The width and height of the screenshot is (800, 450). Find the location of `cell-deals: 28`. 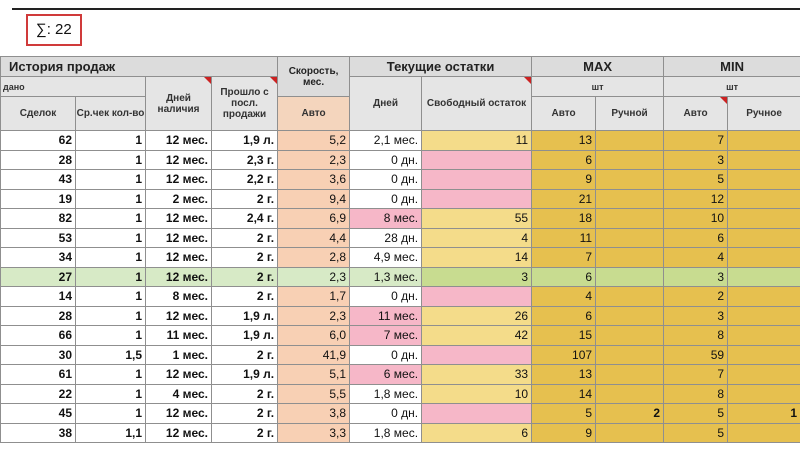

cell-deals: 28 is located at coordinates (38, 159).